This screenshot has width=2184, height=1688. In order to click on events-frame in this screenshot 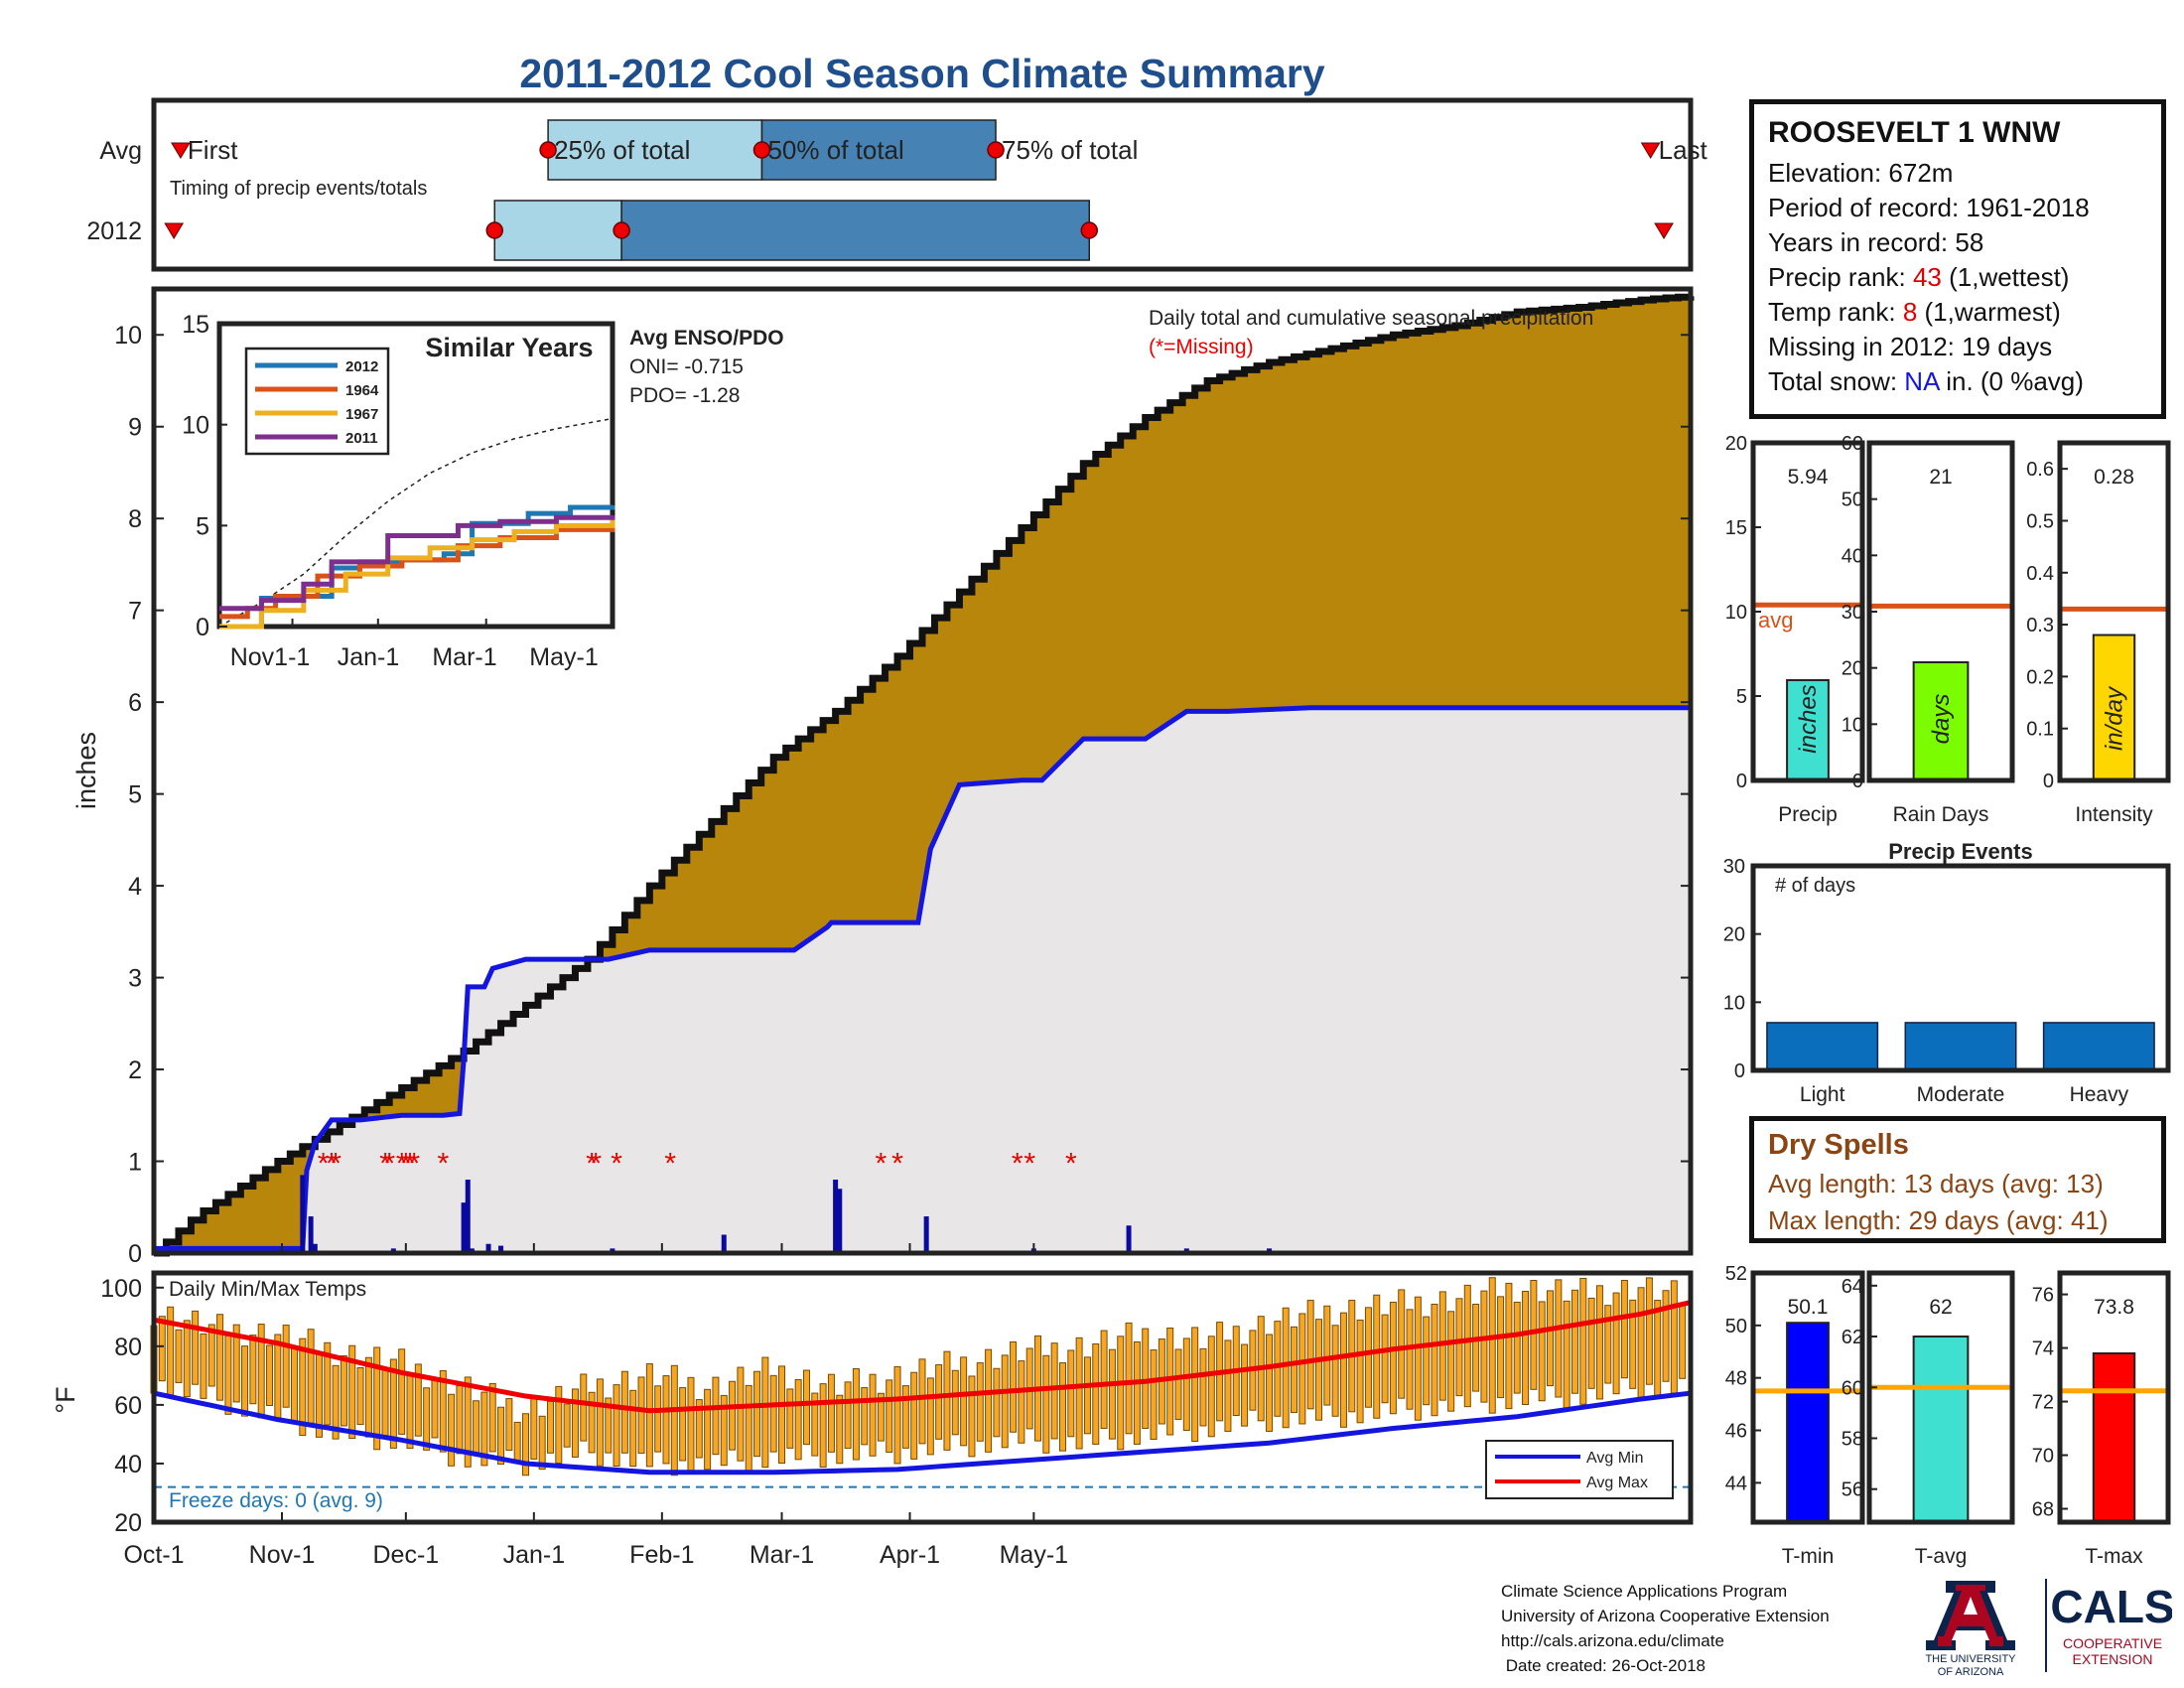, I will do `click(1960, 968)`.